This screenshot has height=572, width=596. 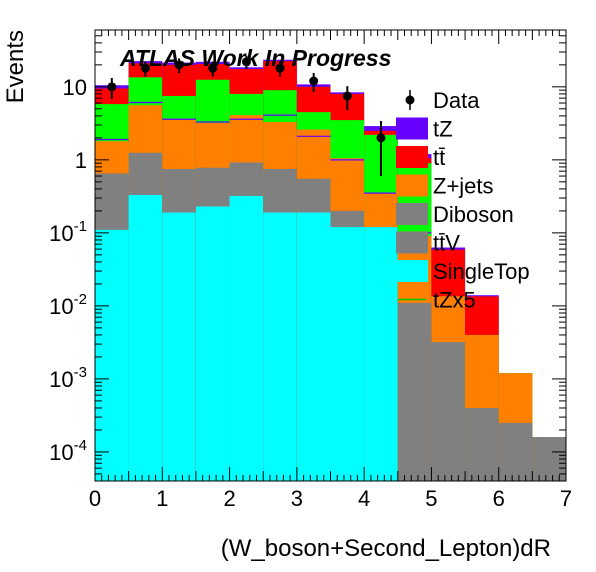 I want to click on legend-swatch-z-jets, so click(x=412, y=185).